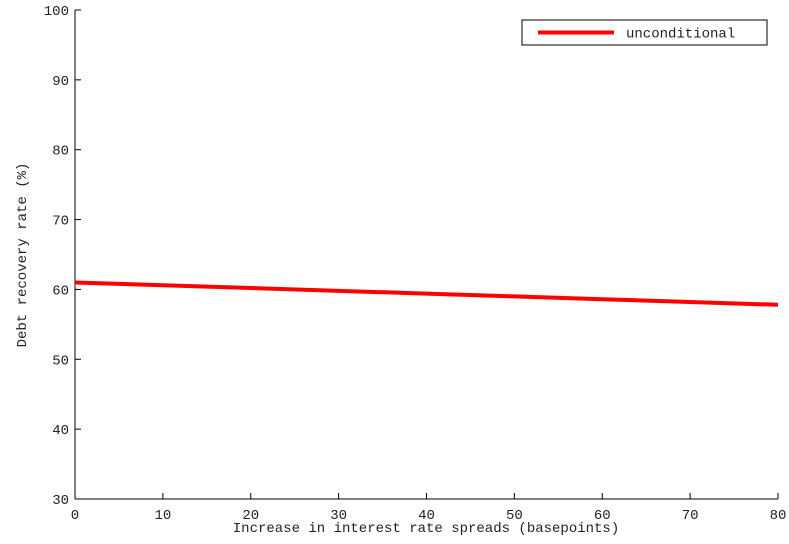  What do you see at coordinates (60, 222) in the screenshot?
I see `y-tick-label: 70` at bounding box center [60, 222].